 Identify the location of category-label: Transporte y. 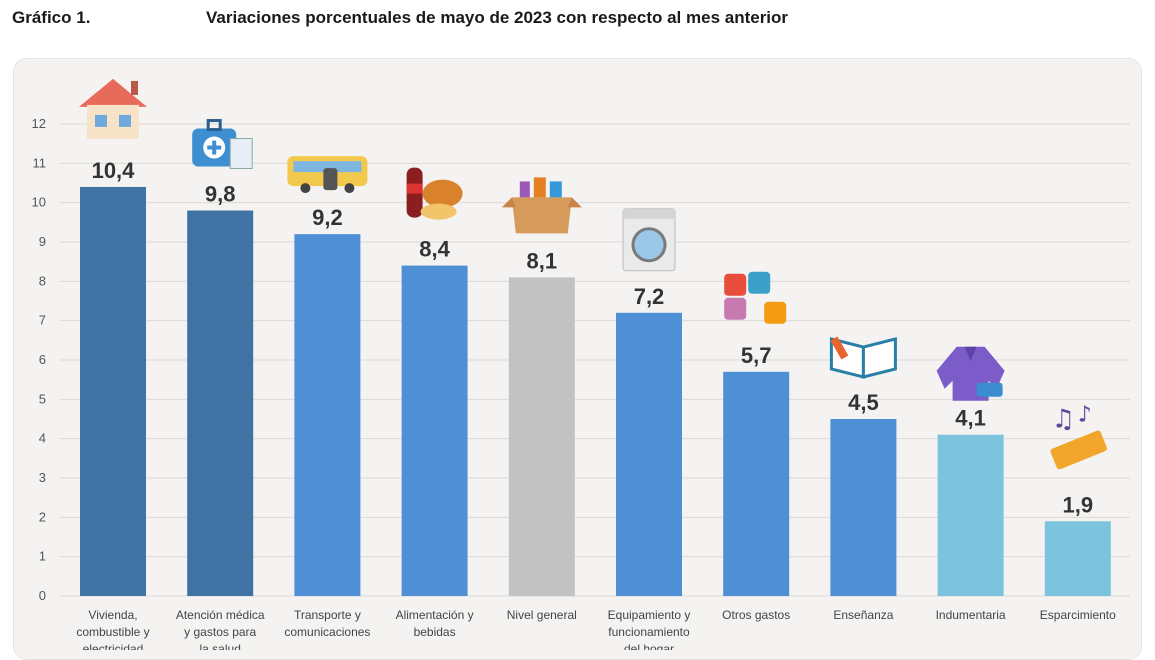
(327, 615).